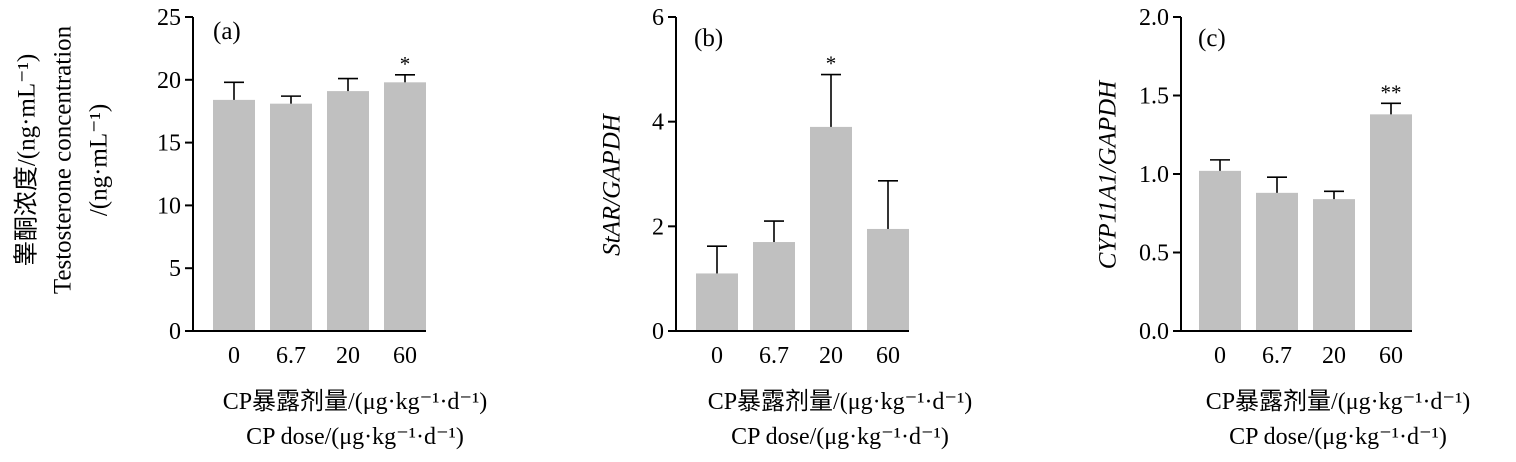 The height and width of the screenshot is (462, 1516). What do you see at coordinates (227, 31) in the screenshot?
I see `panel-label: (a)` at bounding box center [227, 31].